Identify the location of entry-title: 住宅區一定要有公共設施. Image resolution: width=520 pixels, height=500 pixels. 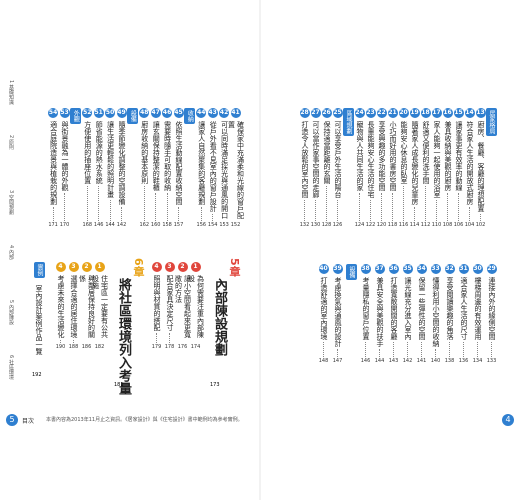
(100, 306).